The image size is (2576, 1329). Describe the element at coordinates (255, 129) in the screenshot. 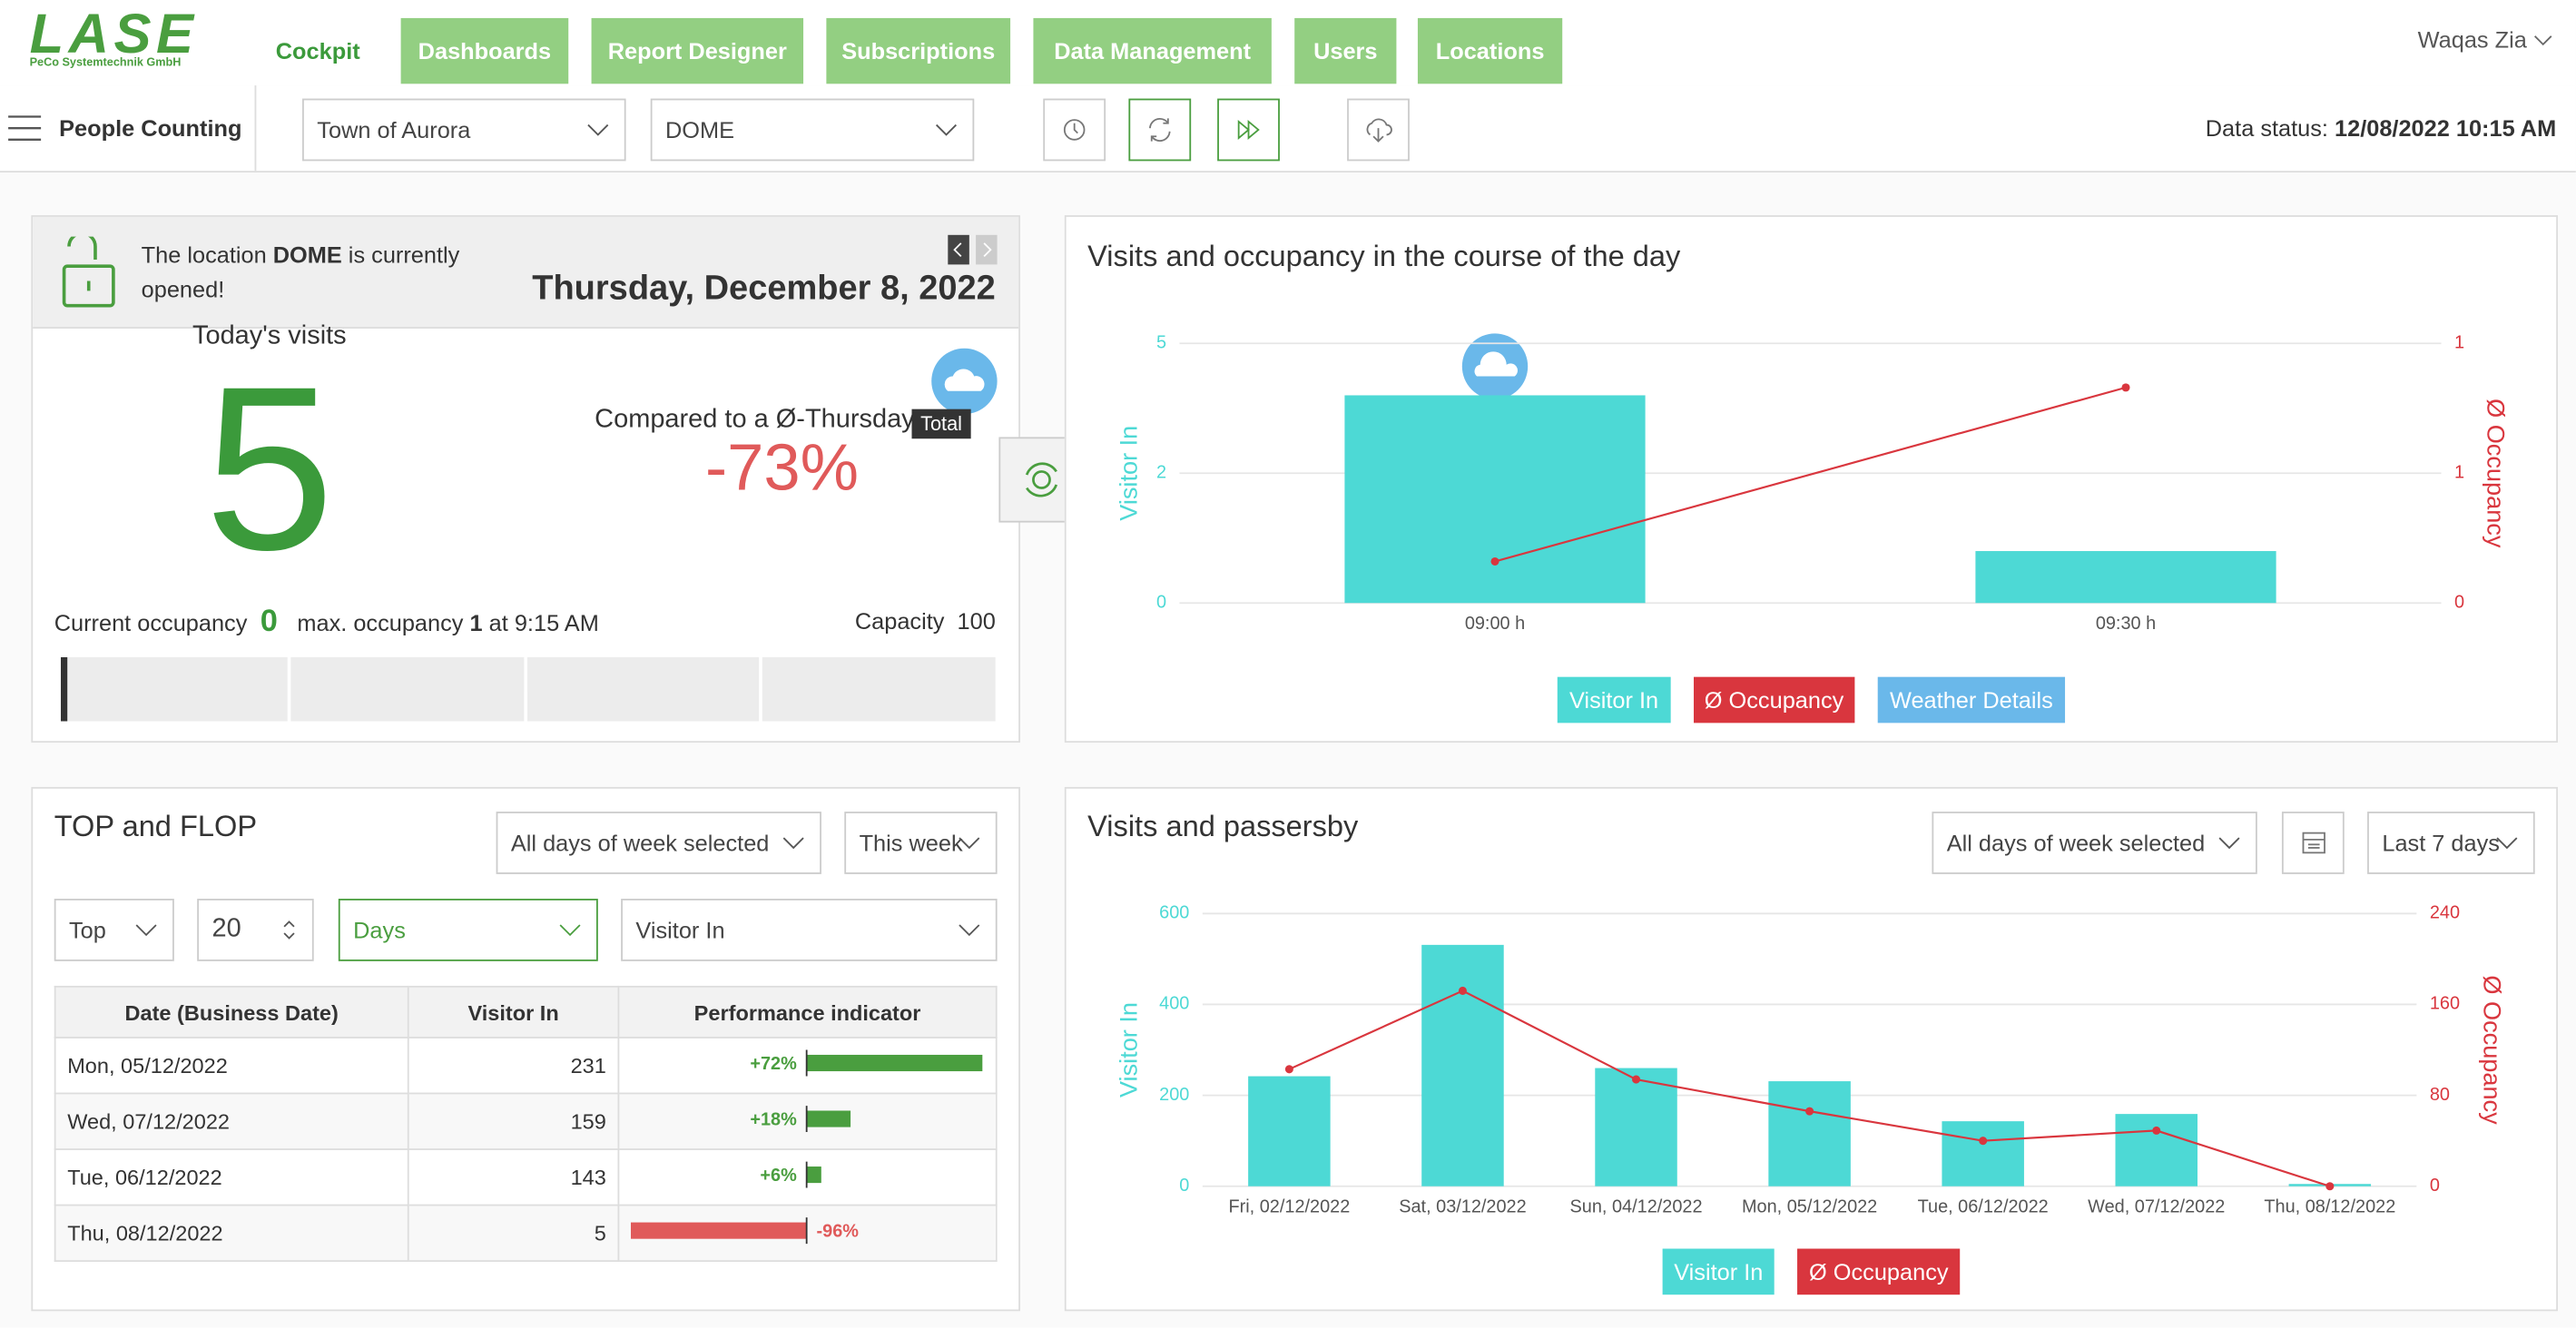

I see `divider` at that location.